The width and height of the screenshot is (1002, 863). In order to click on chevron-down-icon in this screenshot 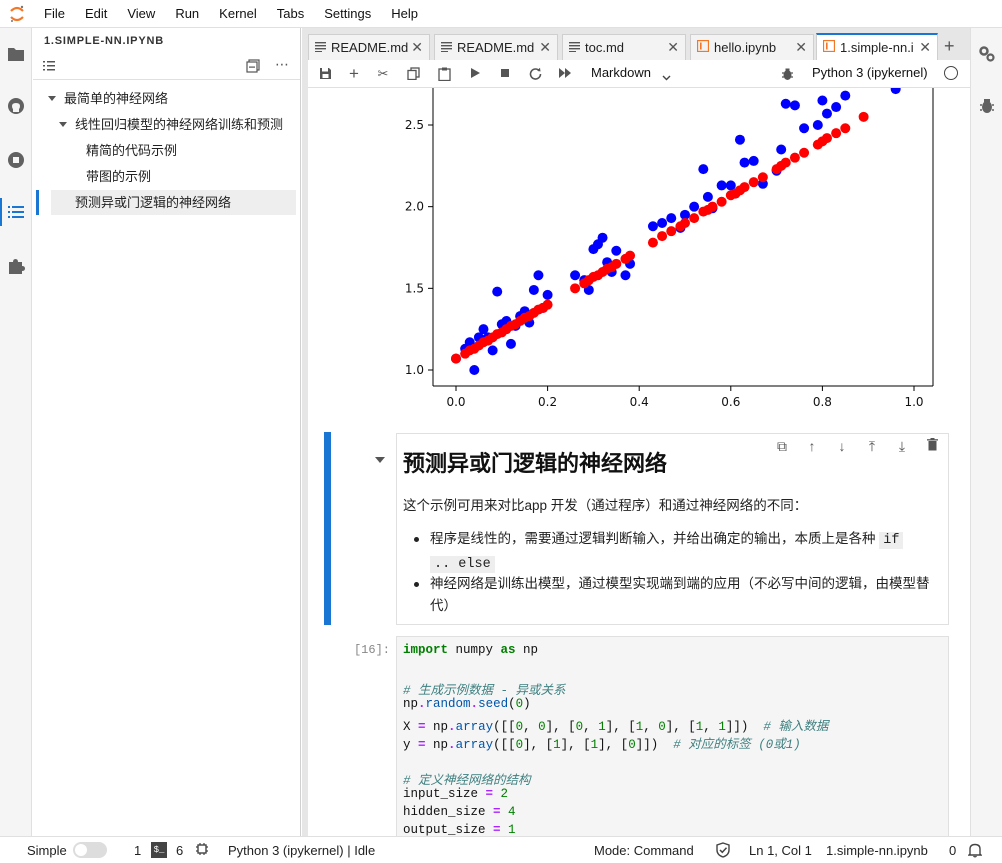, I will do `click(666, 76)`.